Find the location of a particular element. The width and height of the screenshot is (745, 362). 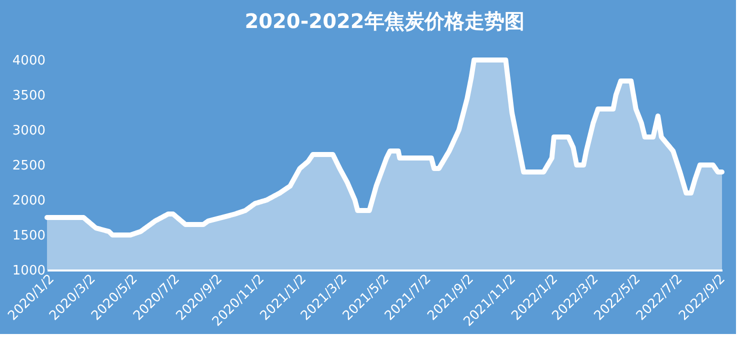

y-tick-label: 4000 is located at coordinates (29, 61).